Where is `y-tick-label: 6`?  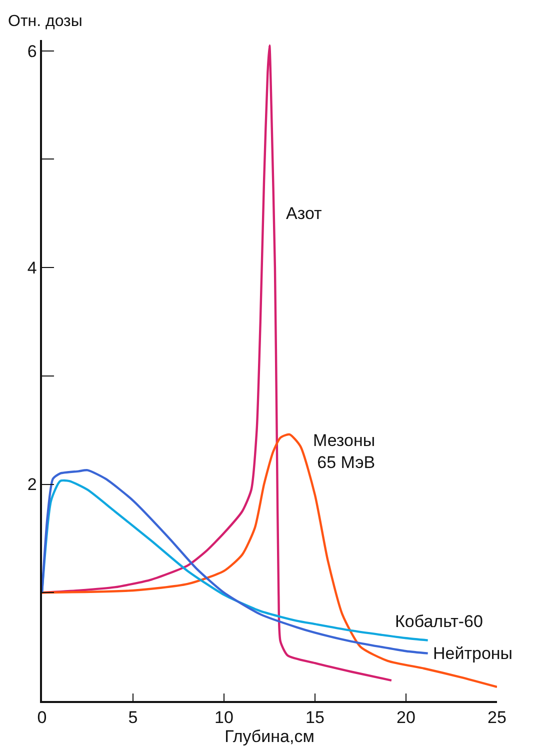
y-tick-label: 6 is located at coordinates (32, 51).